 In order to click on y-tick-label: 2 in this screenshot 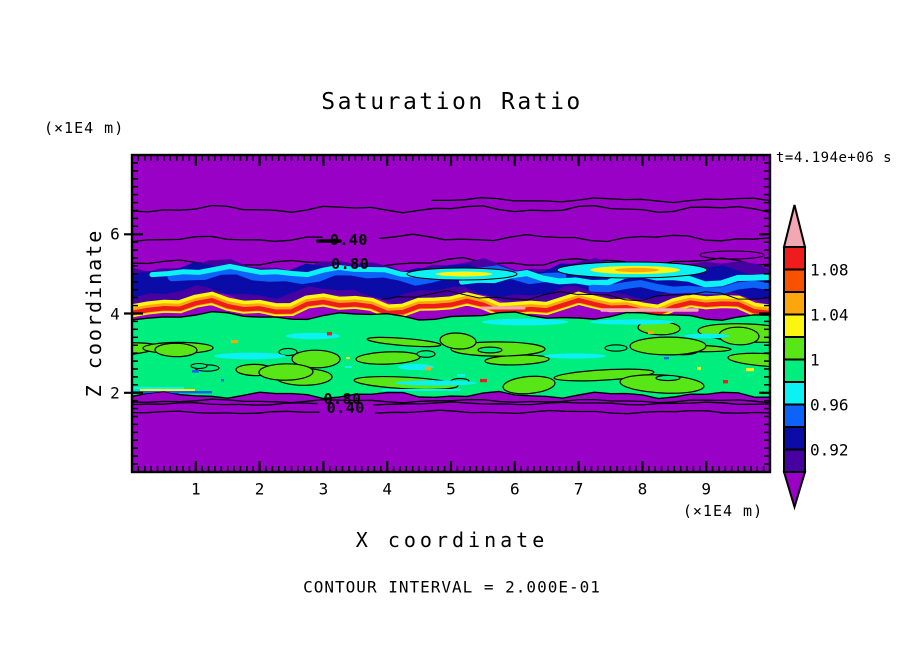, I will do `click(115, 393)`.